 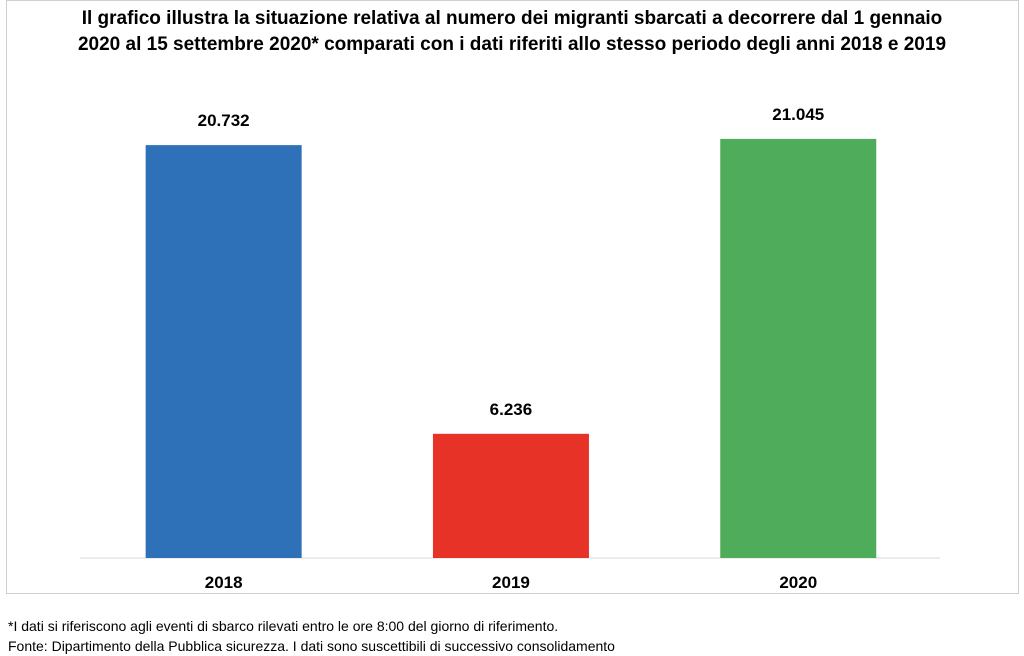 I want to click on data-label-2020: 21.045, so click(x=798, y=114).